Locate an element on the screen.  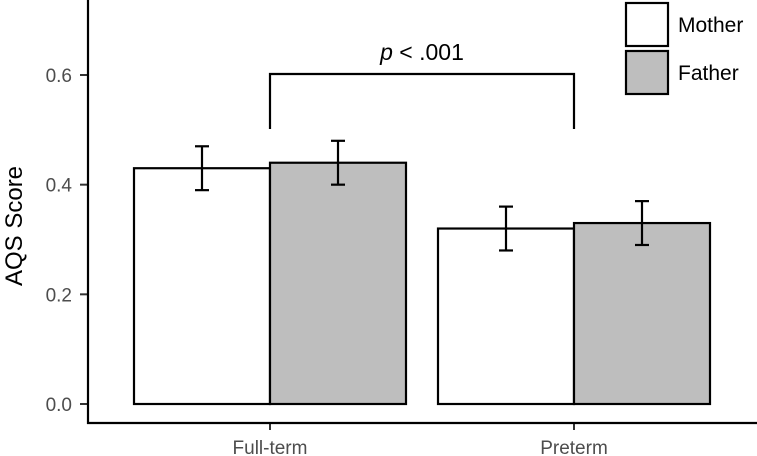
y-tick-label: 0.2 is located at coordinates (59, 295).